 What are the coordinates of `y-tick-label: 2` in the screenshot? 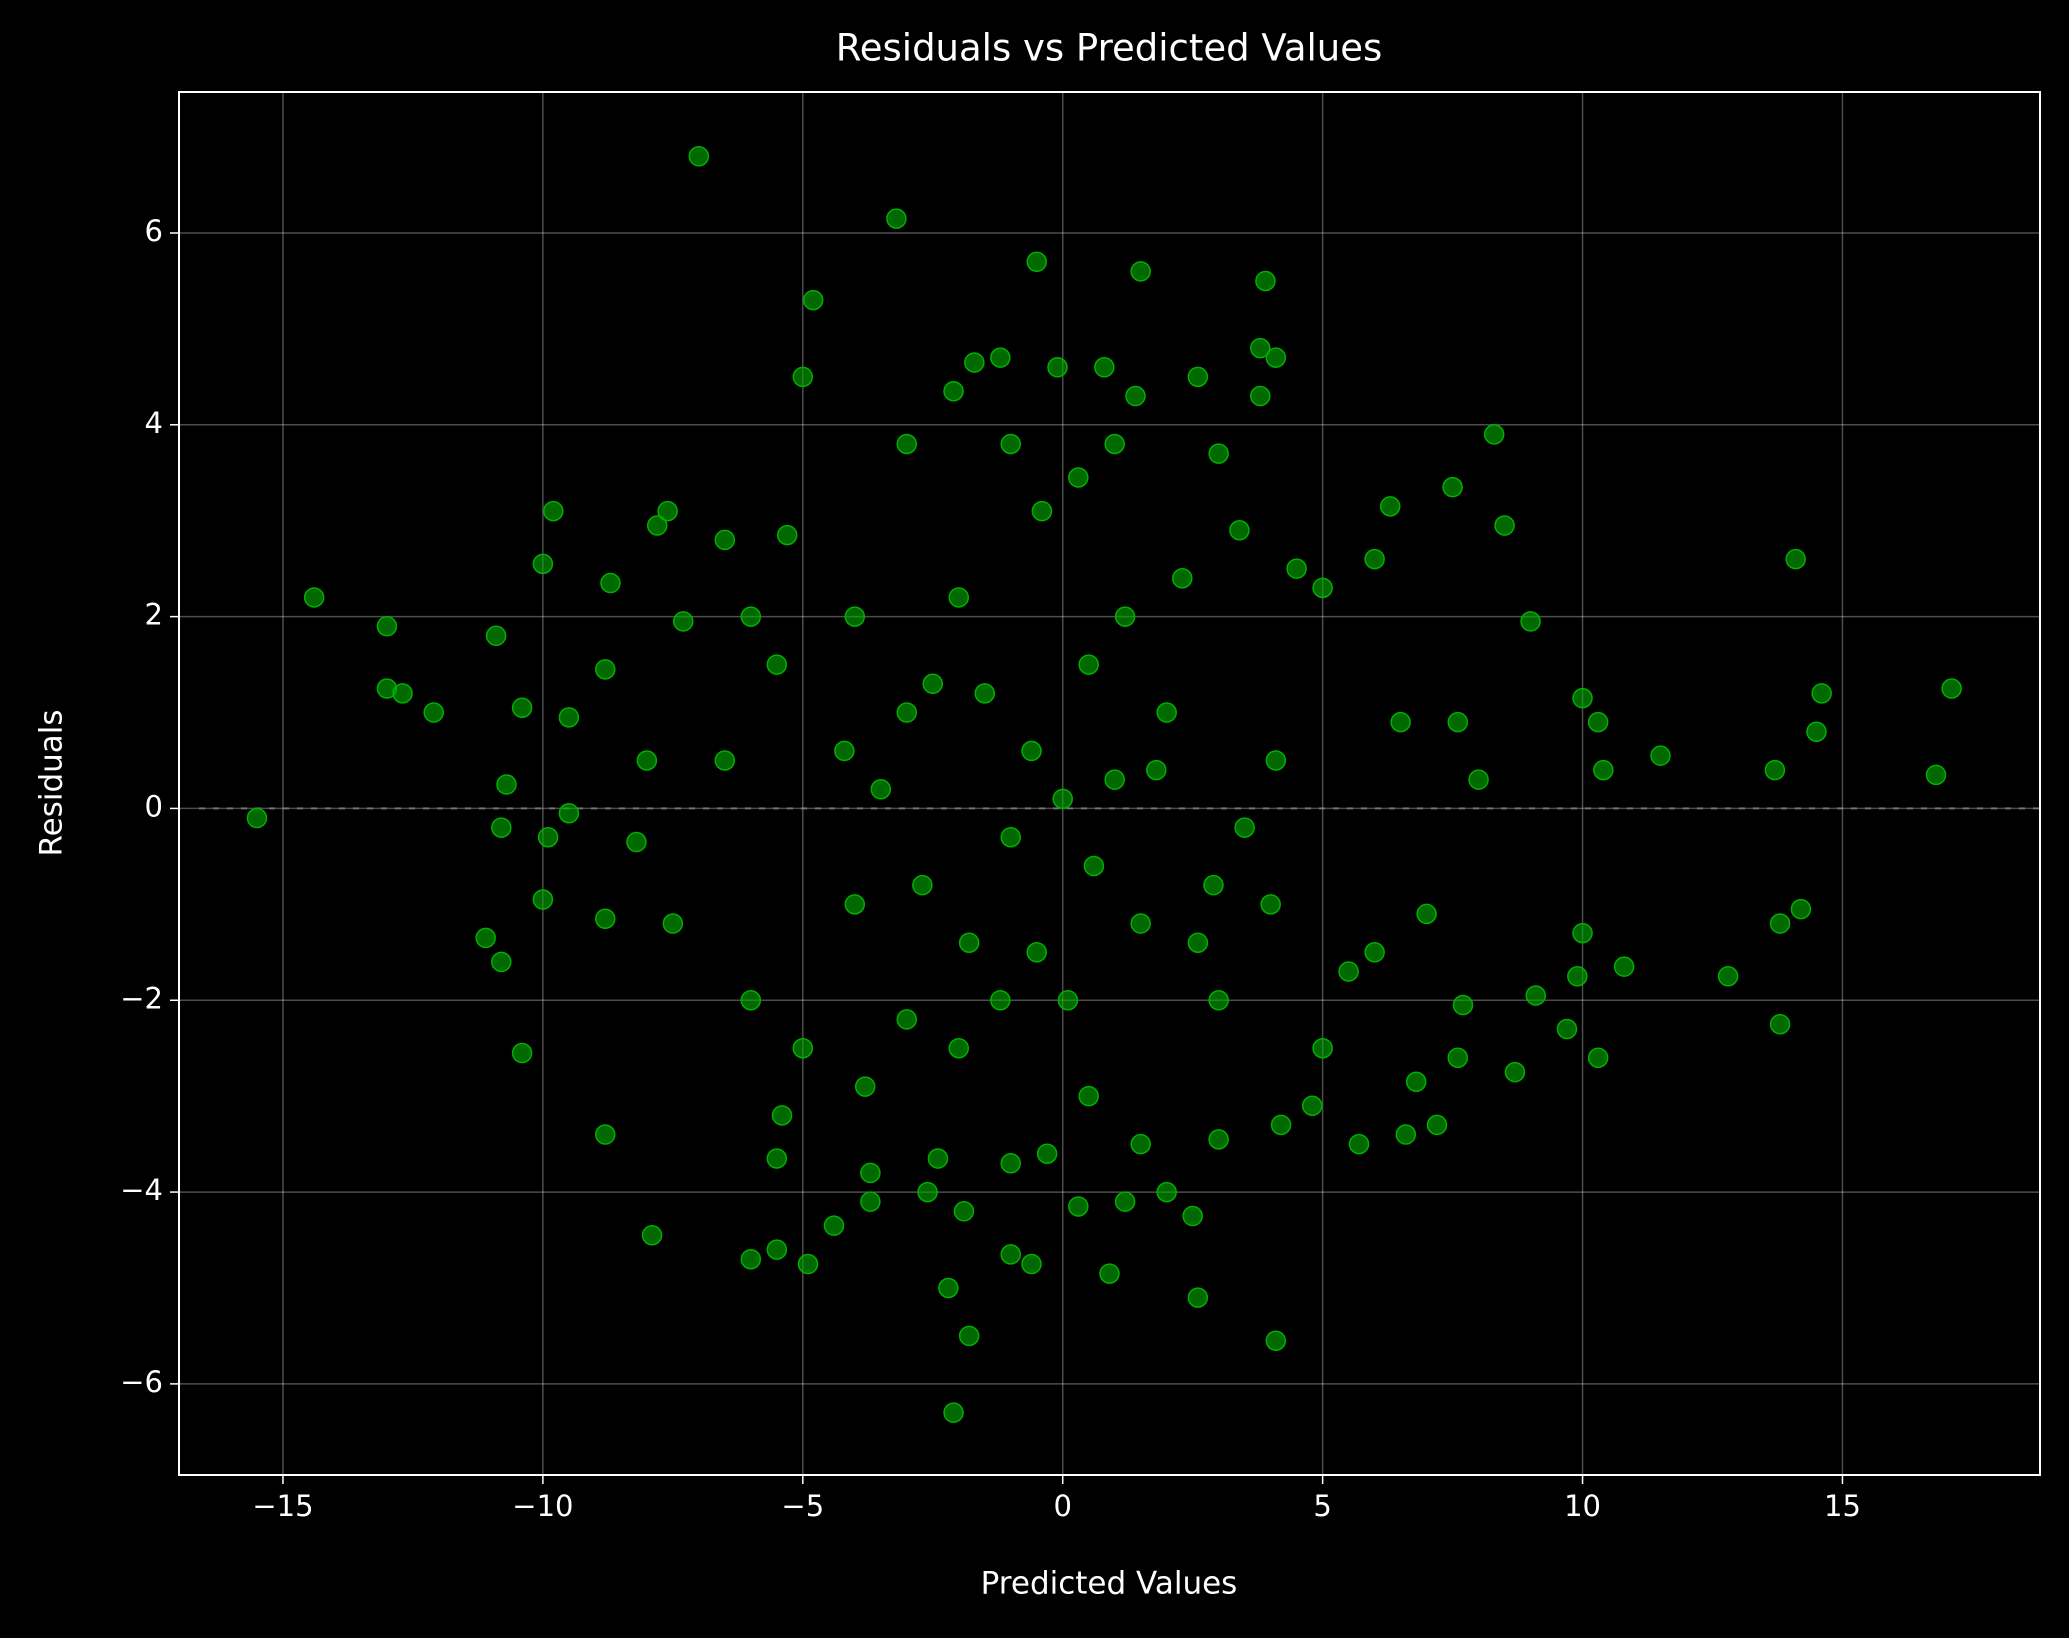 It's located at (154, 615).